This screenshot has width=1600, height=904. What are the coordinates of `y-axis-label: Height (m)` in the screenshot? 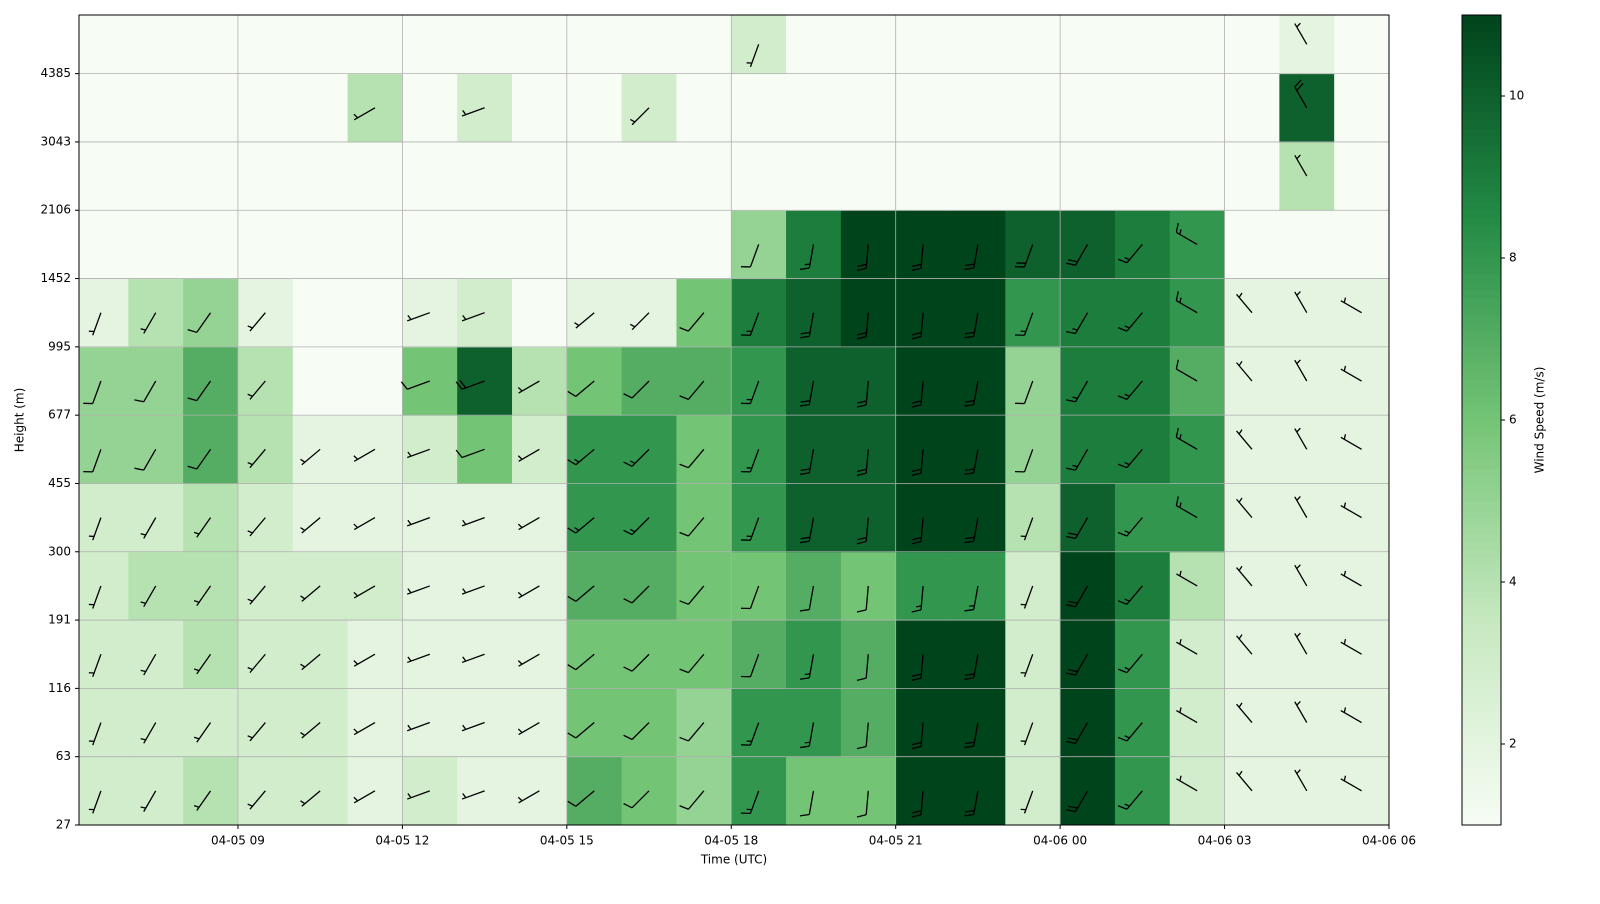 It's located at (20, 420).